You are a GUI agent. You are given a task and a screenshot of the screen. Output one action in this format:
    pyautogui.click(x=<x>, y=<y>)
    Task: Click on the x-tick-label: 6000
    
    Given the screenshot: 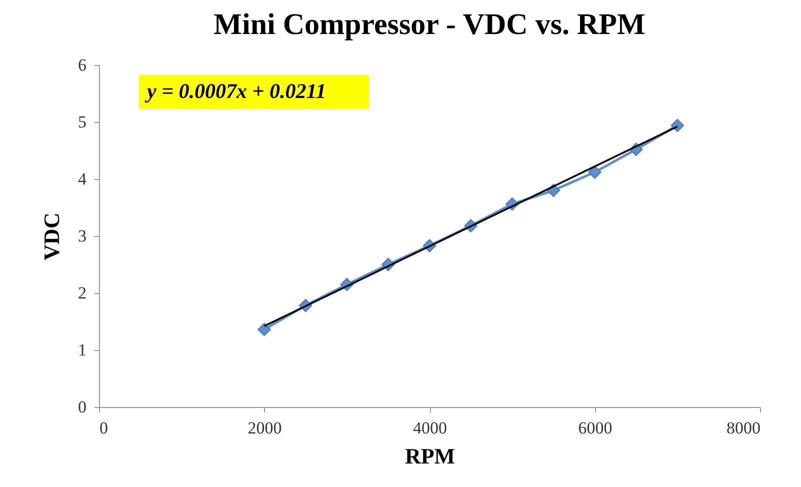 What is the action you would take?
    pyautogui.click(x=595, y=428)
    